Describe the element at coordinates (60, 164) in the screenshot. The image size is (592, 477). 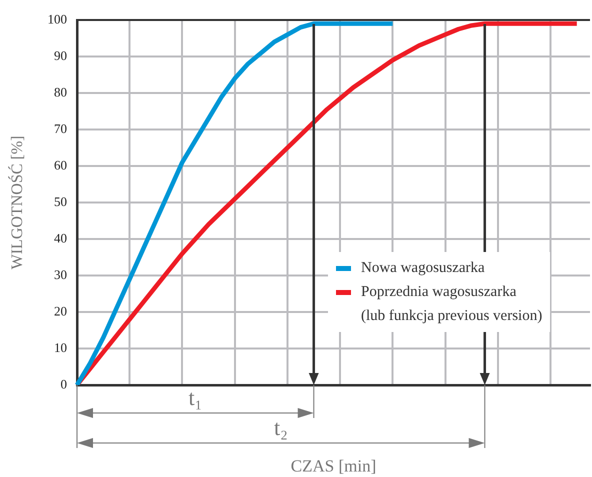
I see `y-tick-label: 60` at that location.